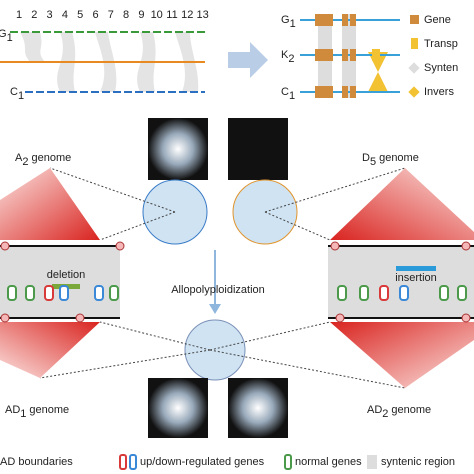 The height and width of the screenshot is (474, 474). I want to click on inversion, so click(378, 72).